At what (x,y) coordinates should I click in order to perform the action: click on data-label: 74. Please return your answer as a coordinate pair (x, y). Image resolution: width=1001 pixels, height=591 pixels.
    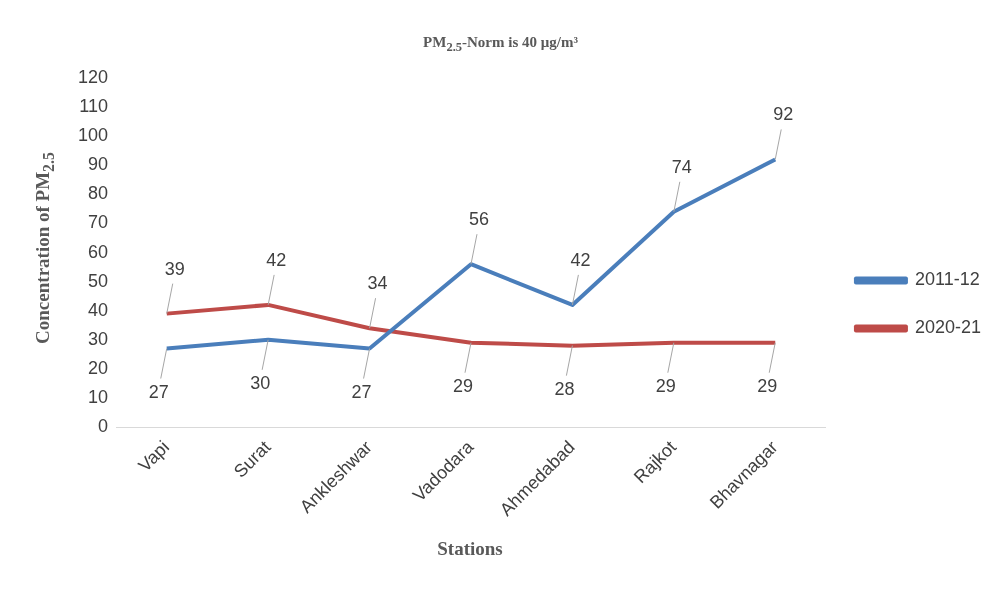
    Looking at the image, I should click on (681, 166).